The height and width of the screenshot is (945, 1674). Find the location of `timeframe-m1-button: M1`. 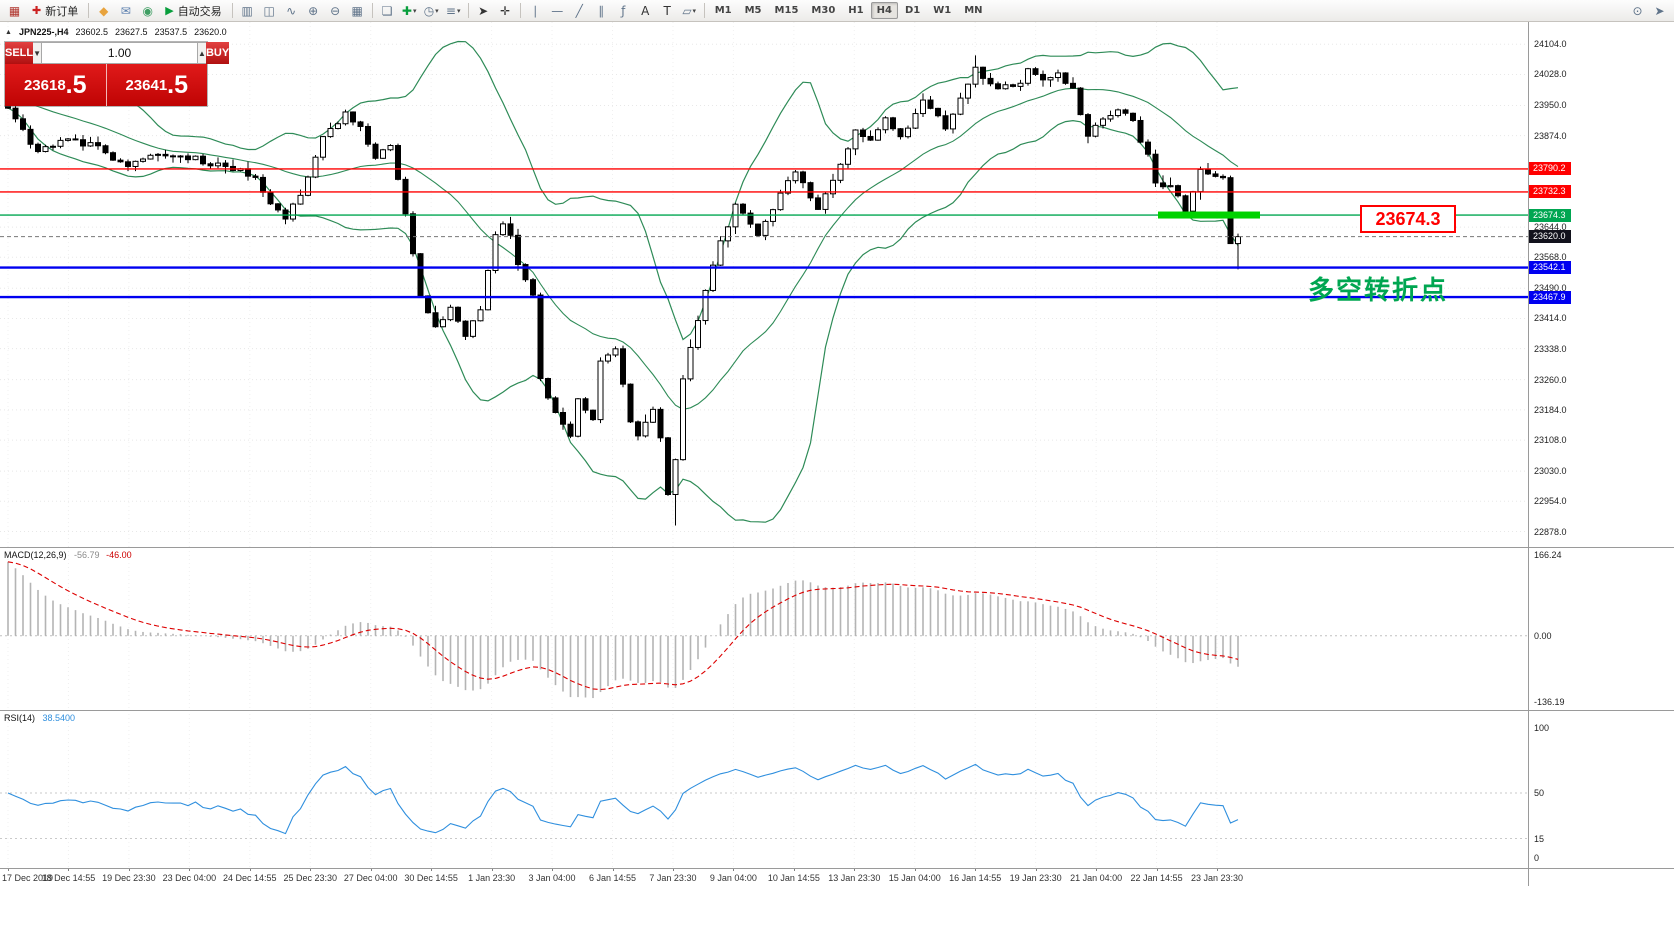

timeframe-m1-button: M1 is located at coordinates (723, 10).